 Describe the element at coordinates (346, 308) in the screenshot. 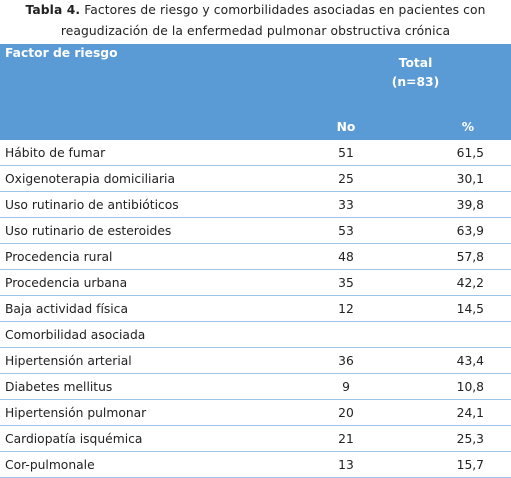

I see `table-cell: 12` at that location.